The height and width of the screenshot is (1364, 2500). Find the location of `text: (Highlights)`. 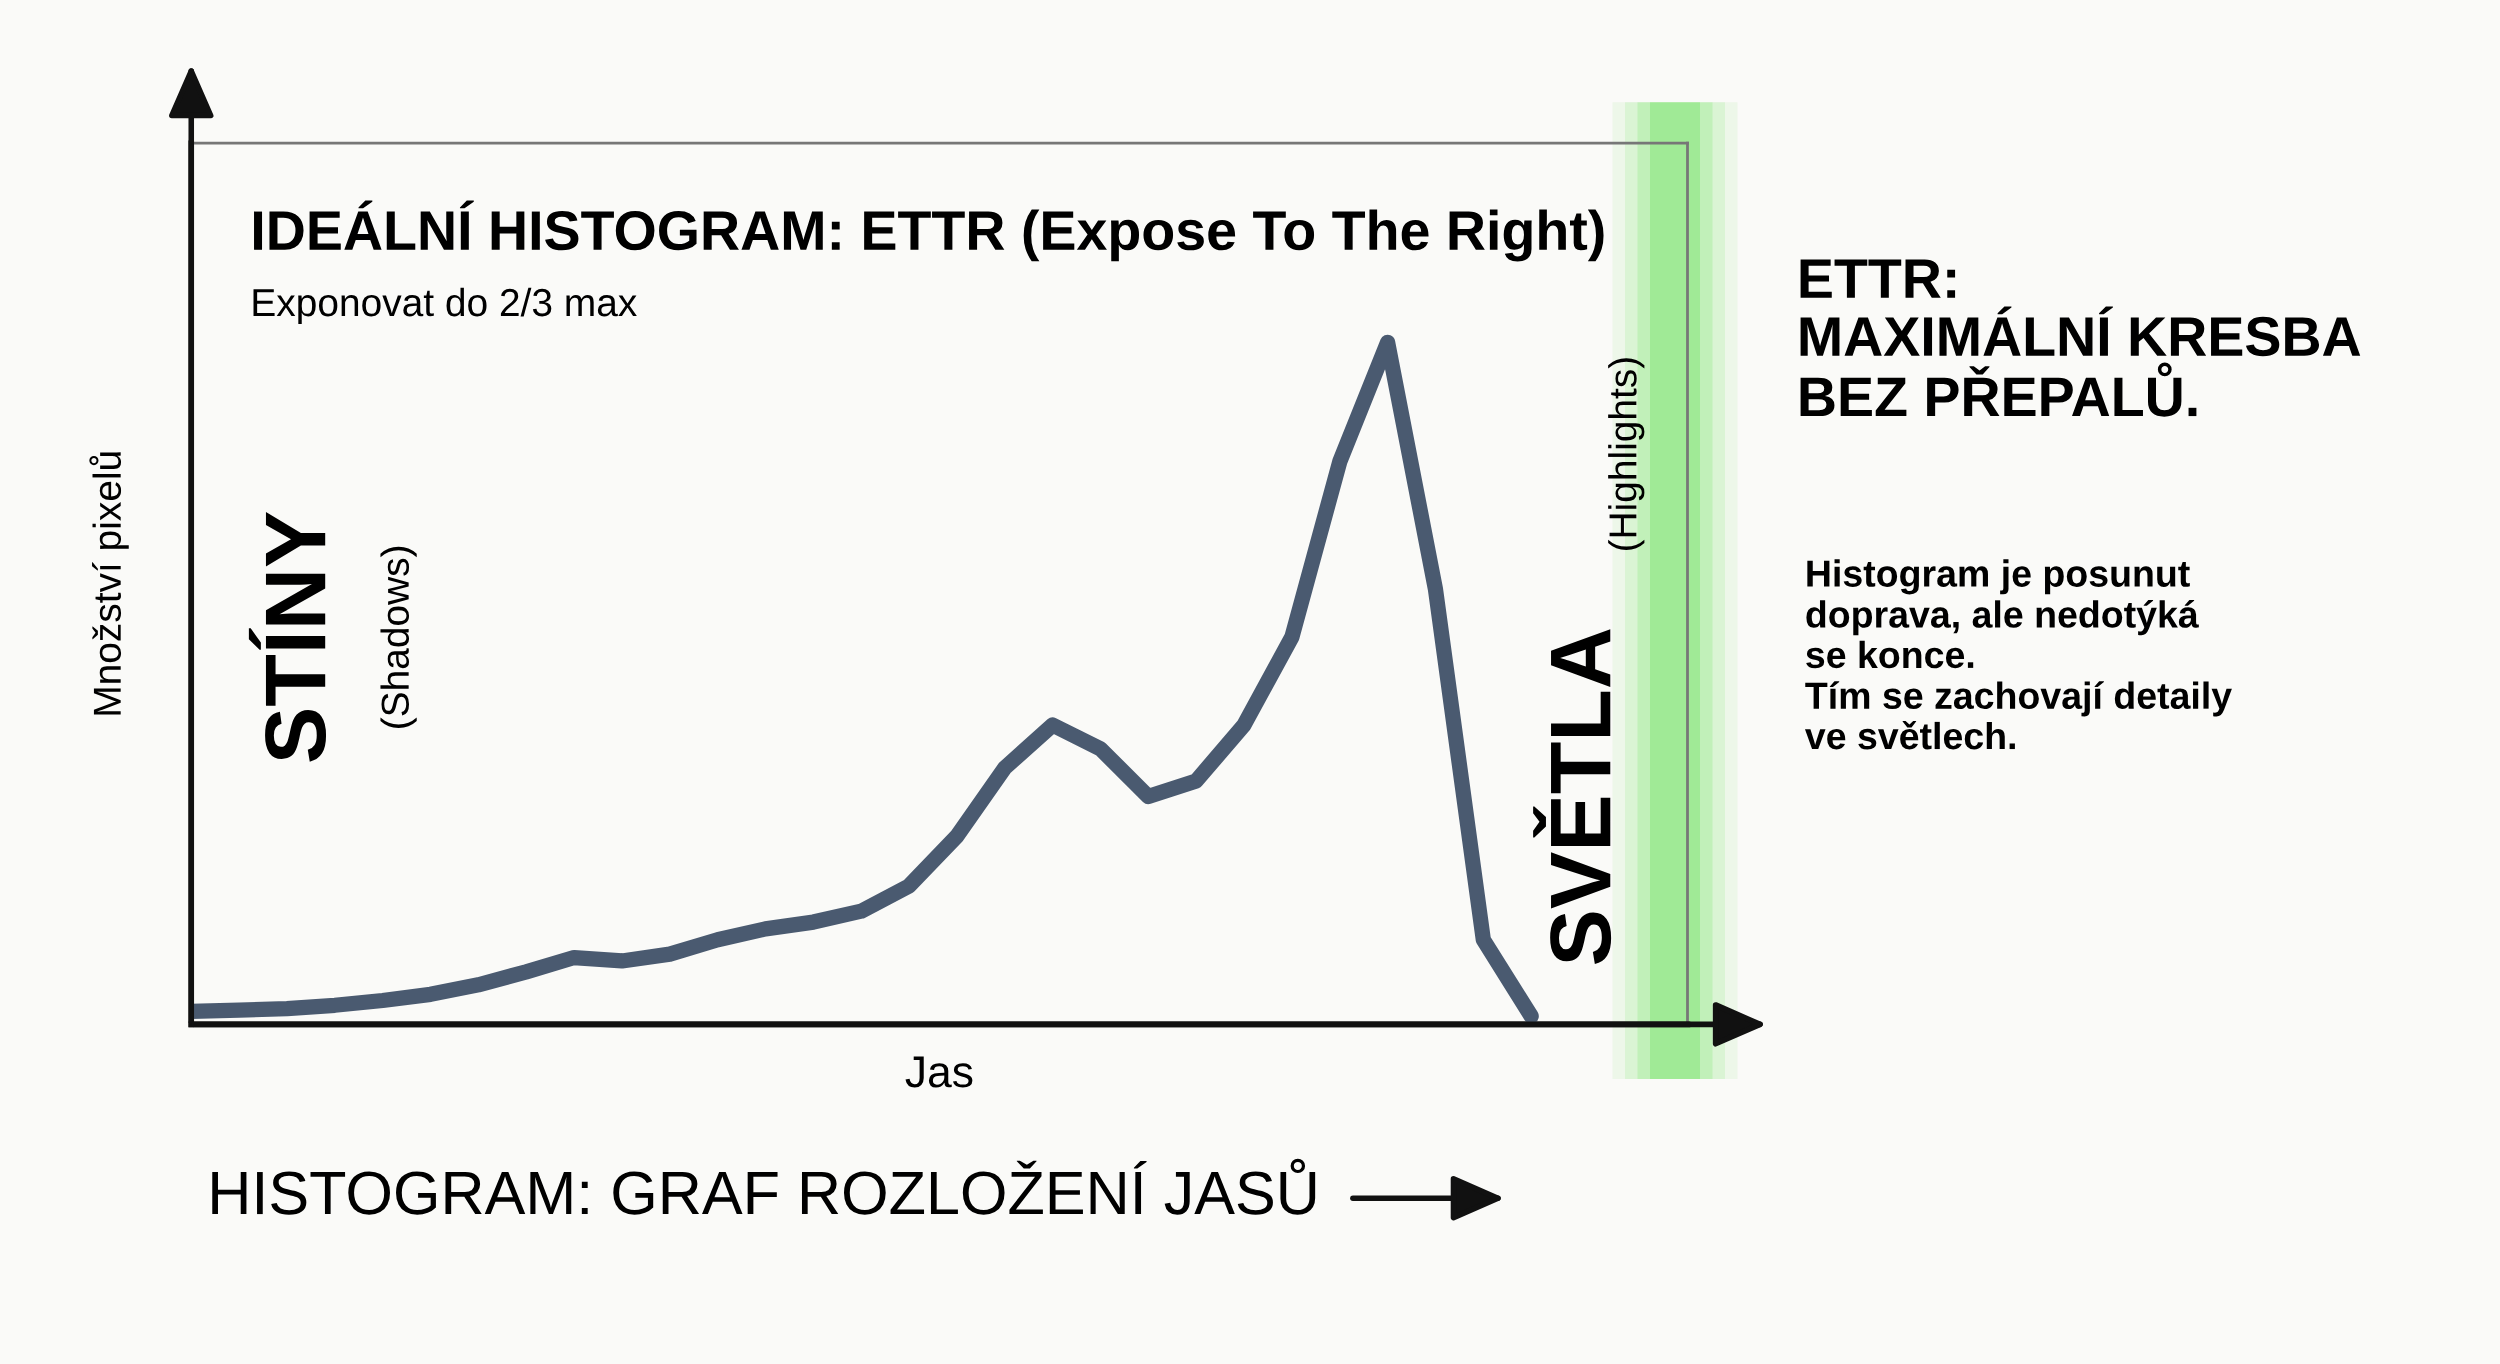

text: (Highlights) is located at coordinates (1626, 454).